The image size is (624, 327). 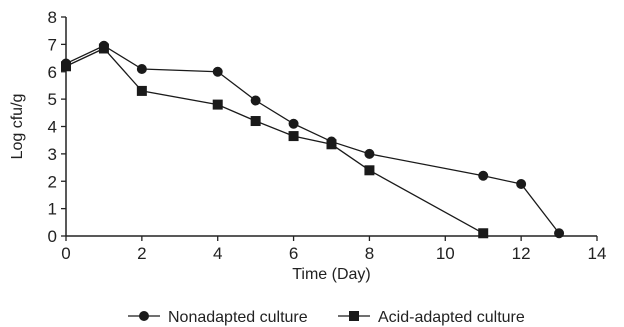 I want to click on x-tick-label: 0, so click(x=65, y=253).